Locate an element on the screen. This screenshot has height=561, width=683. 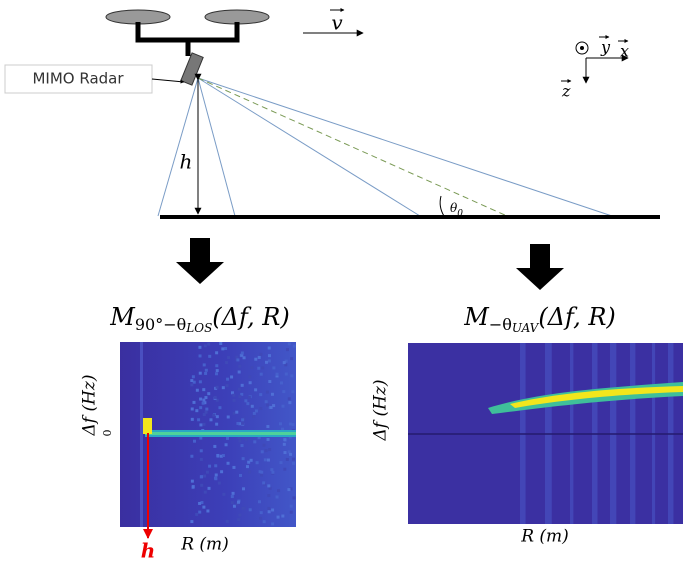
plot-title: M−θUAV(Δf, R) is located at coordinates (539, 319).